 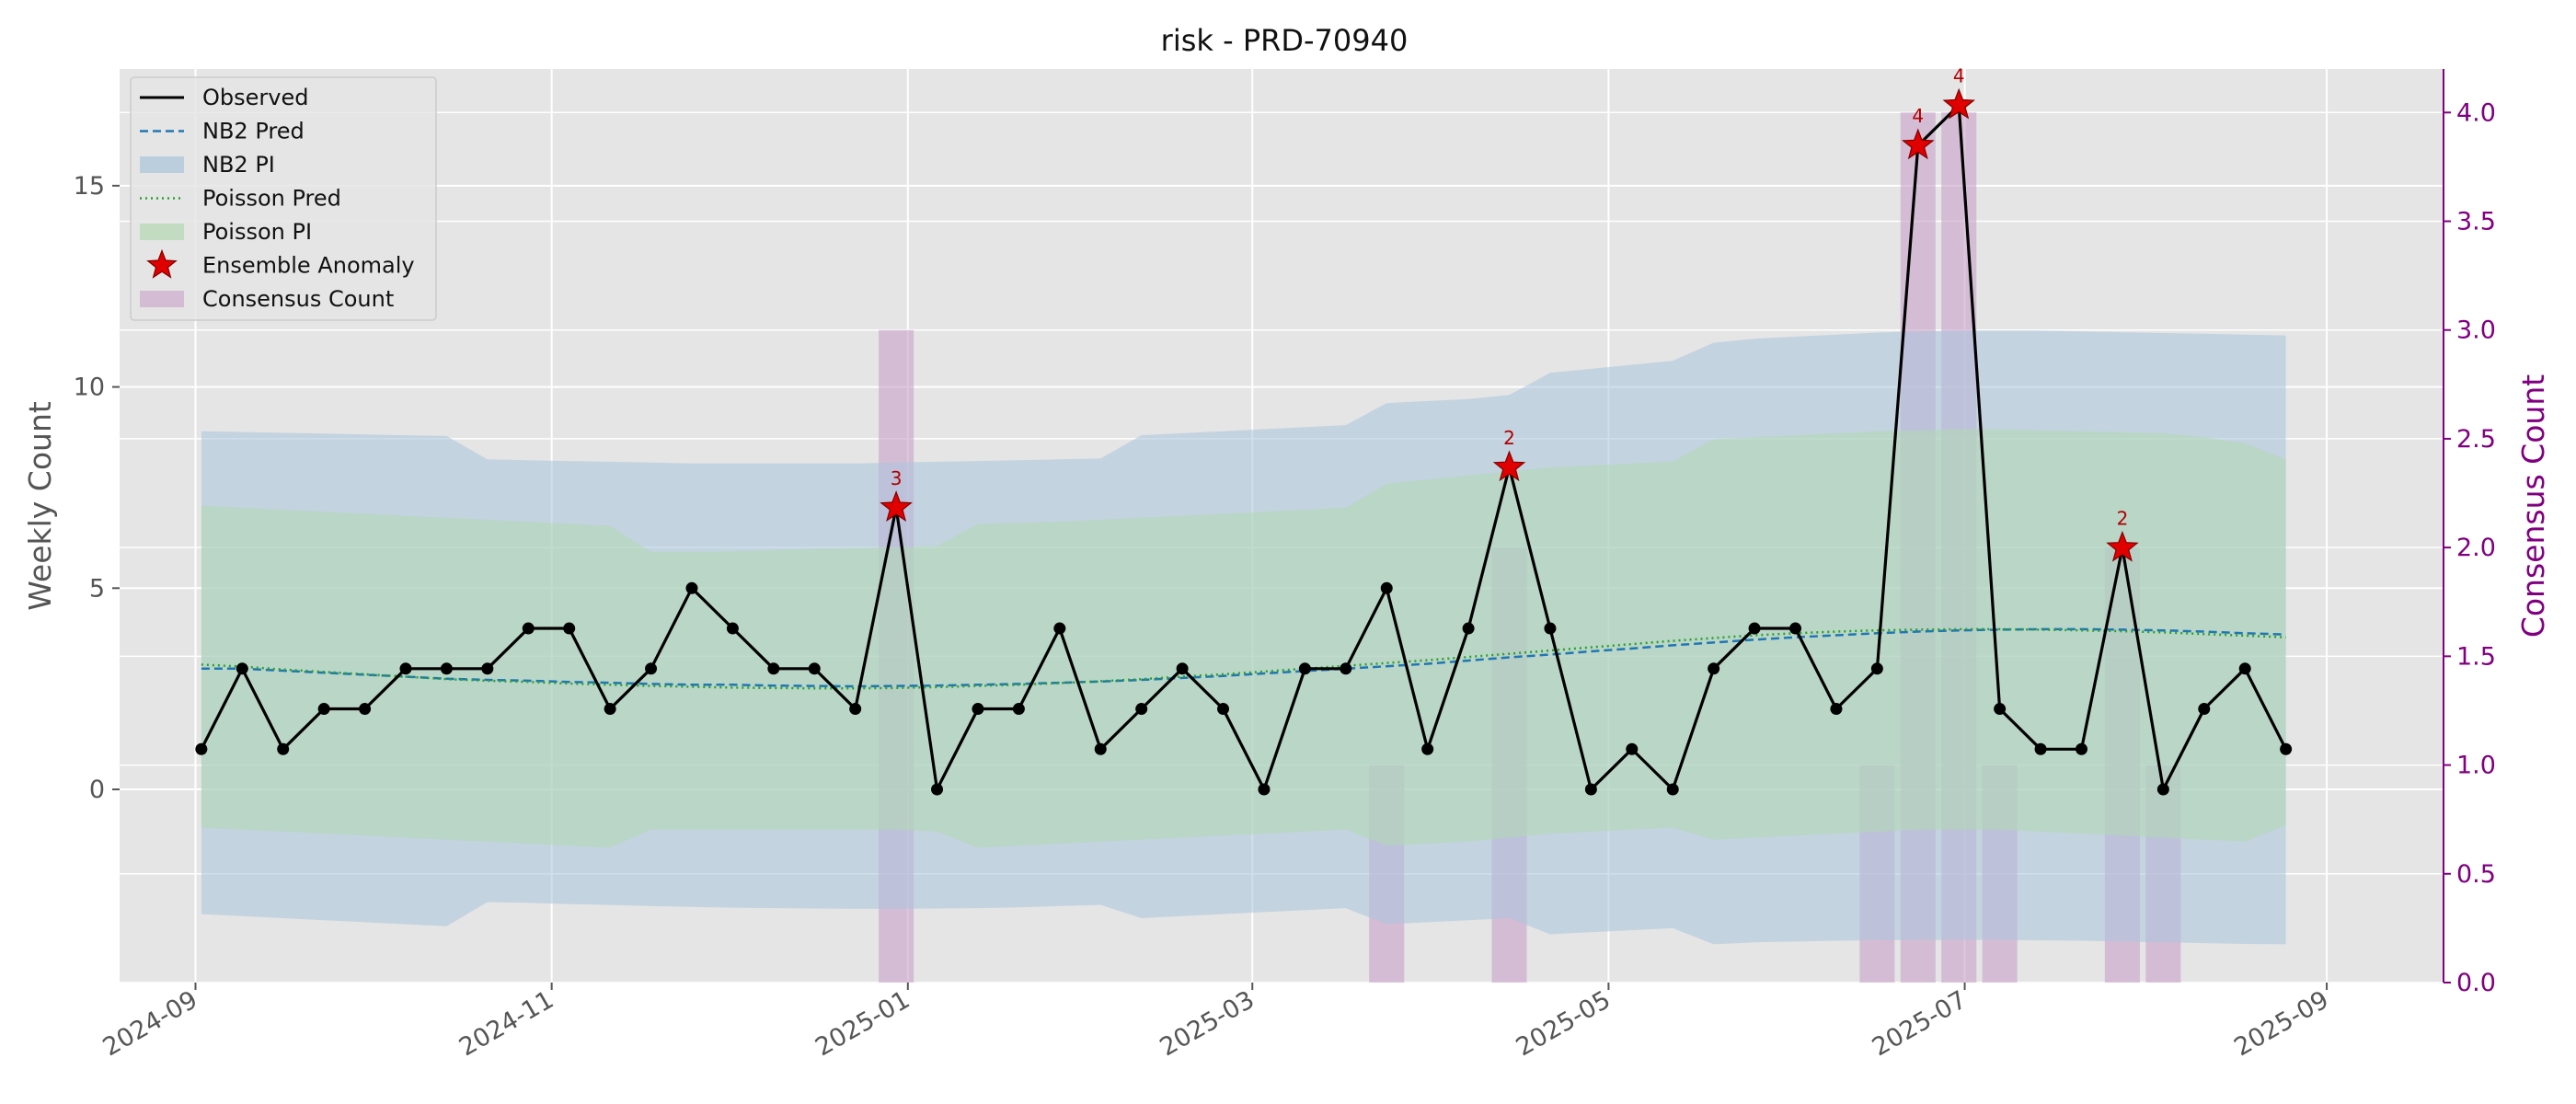 I want to click on x-tick-label: 2025-03, so click(x=1207, y=1023).